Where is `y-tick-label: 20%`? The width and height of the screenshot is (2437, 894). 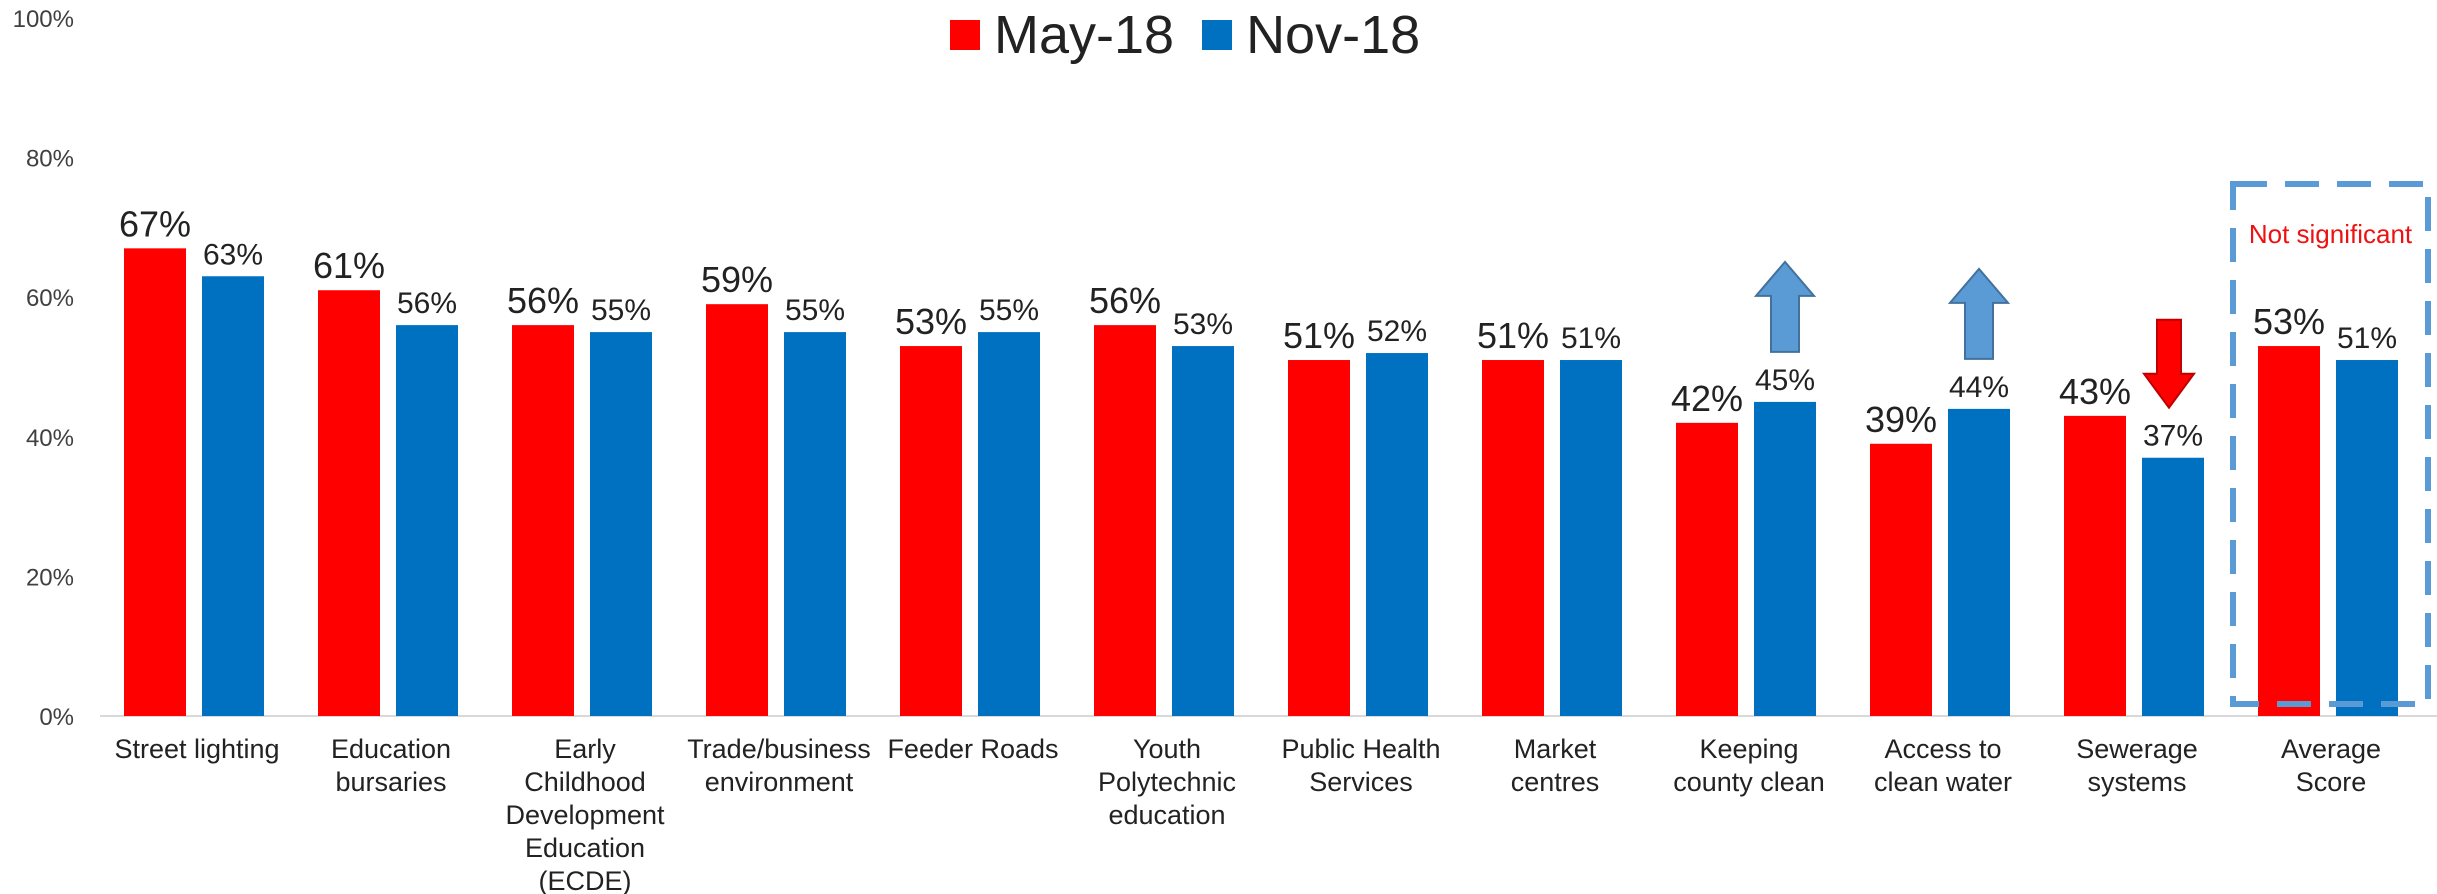 y-tick-label: 20% is located at coordinates (50, 577).